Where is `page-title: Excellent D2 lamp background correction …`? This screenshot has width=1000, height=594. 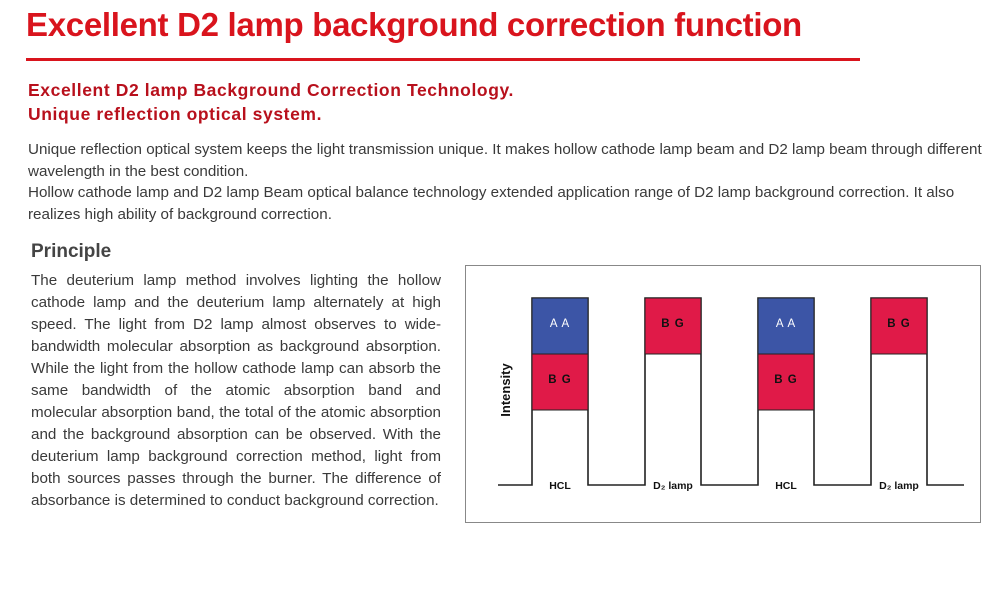 page-title: Excellent D2 lamp background correction … is located at coordinates (414, 24).